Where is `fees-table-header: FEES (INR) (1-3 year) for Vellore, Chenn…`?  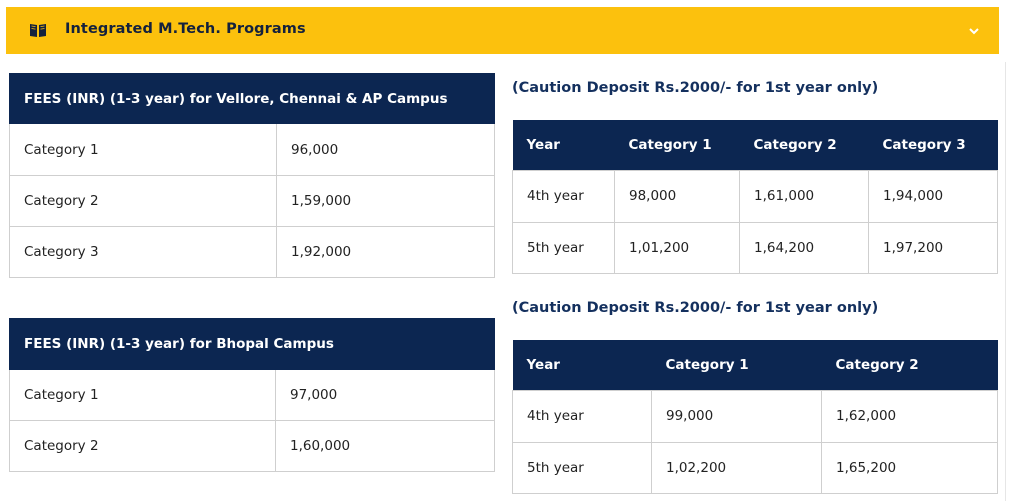 fees-table-header: FEES (INR) (1-3 year) for Vellore, Chenn… is located at coordinates (252, 98).